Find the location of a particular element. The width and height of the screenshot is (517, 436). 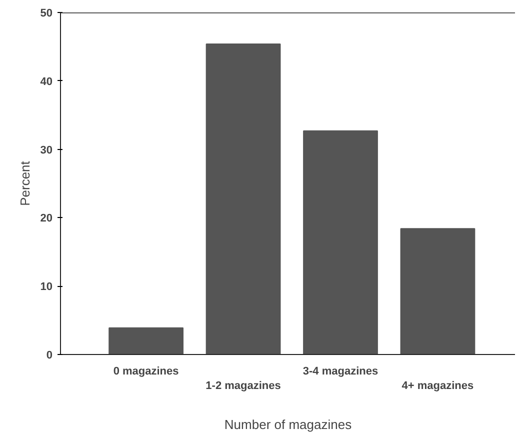

y-tick-label: 30 is located at coordinates (46, 150).